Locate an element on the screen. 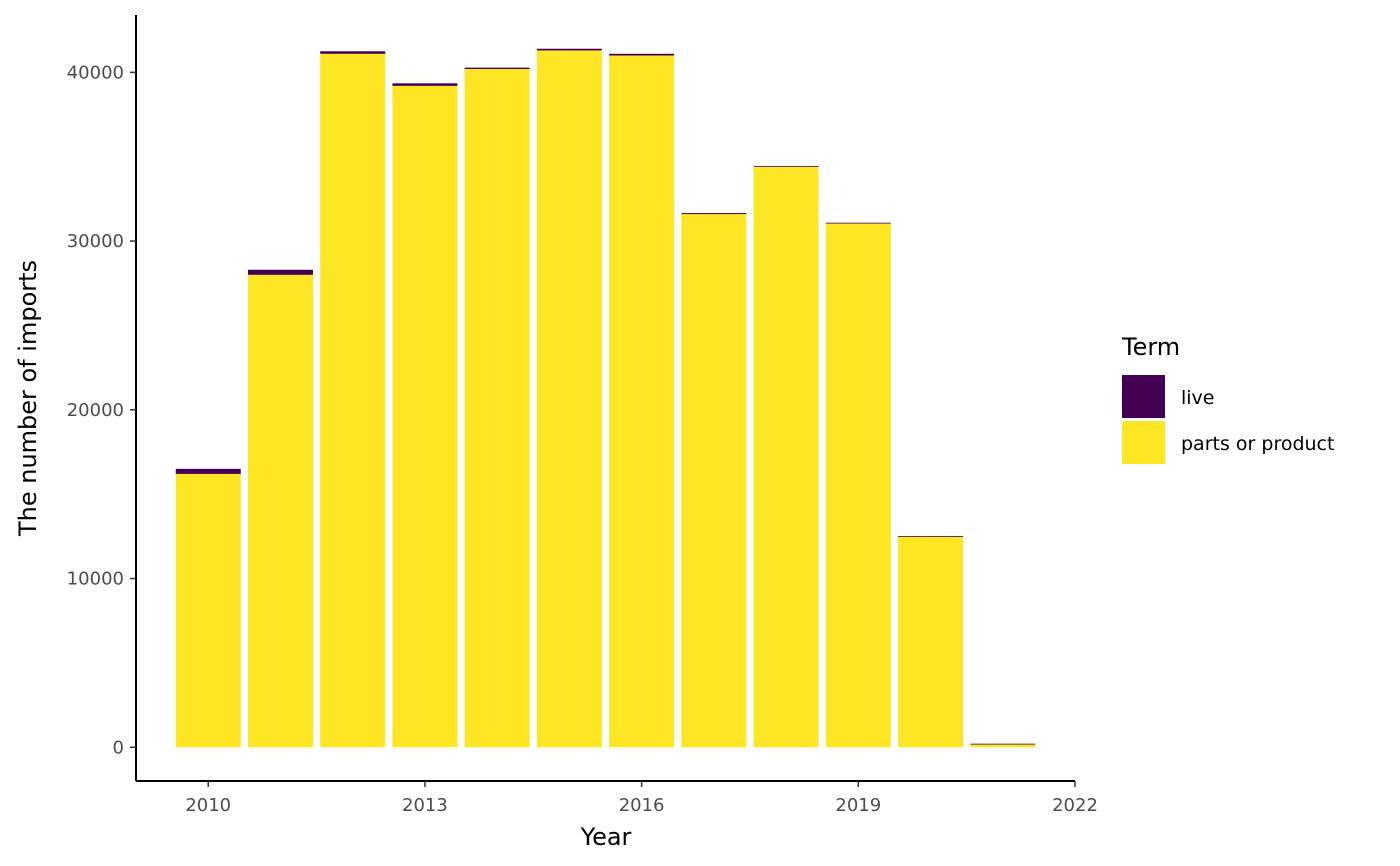 The image size is (1400, 866). bar-parts-or-product-2021 is located at coordinates (1003, 745).